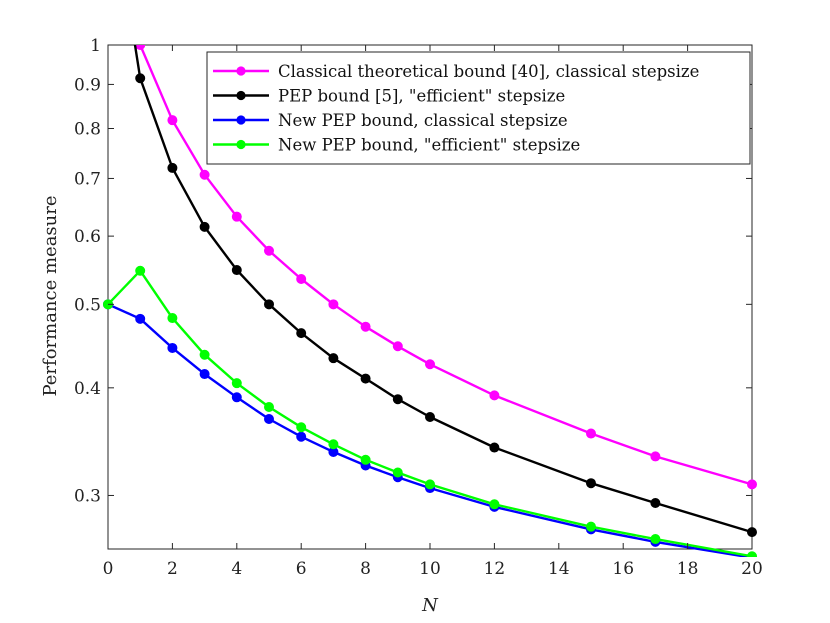 The height and width of the screenshot is (623, 830). I want to click on x-tick-label: 16, so click(623, 569).